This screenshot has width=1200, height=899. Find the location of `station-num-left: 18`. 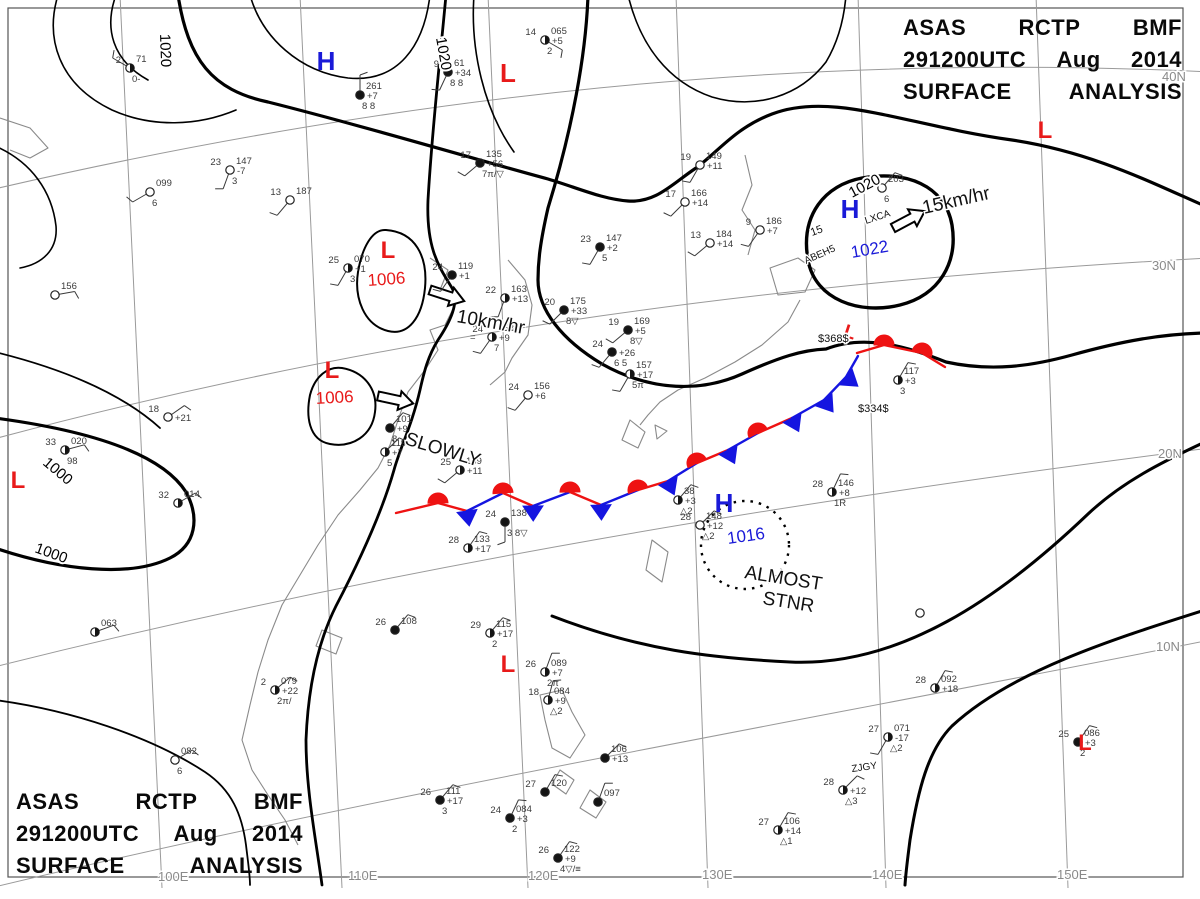

station-num-left: 18 is located at coordinates (533, 692).